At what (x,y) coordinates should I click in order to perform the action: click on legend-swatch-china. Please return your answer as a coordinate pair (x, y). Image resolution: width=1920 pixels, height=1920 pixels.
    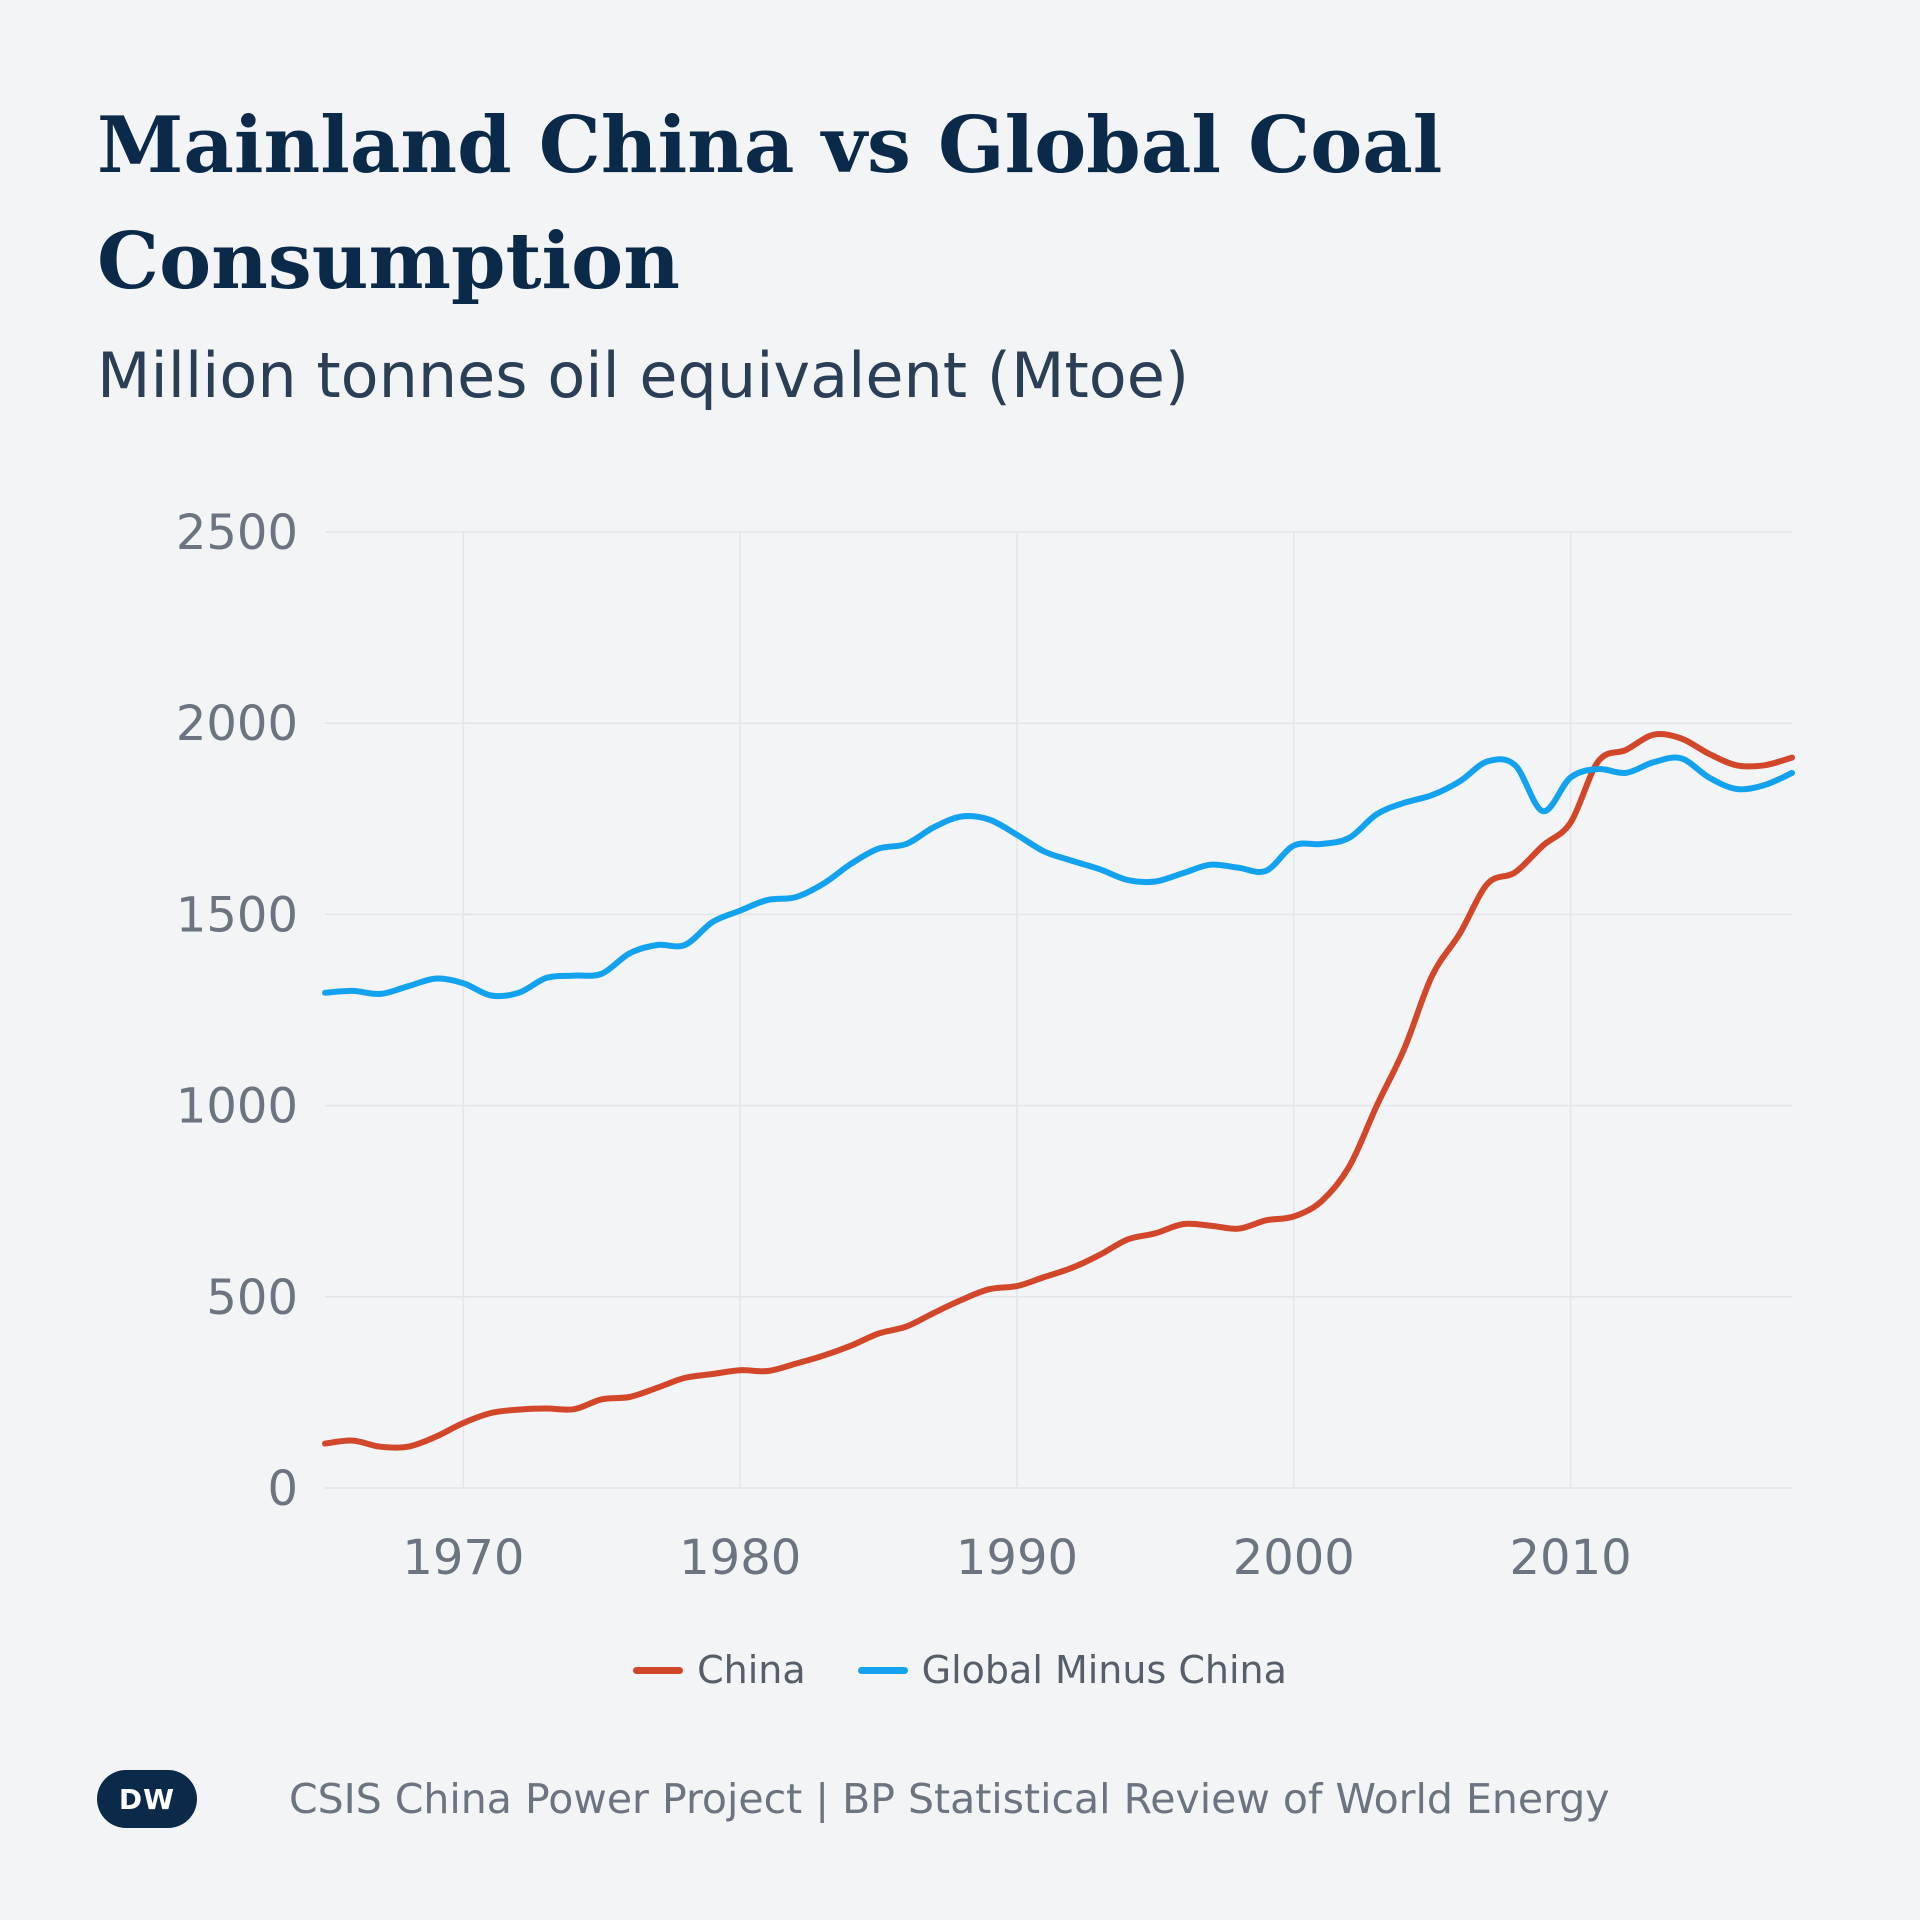
    Looking at the image, I should click on (658, 1670).